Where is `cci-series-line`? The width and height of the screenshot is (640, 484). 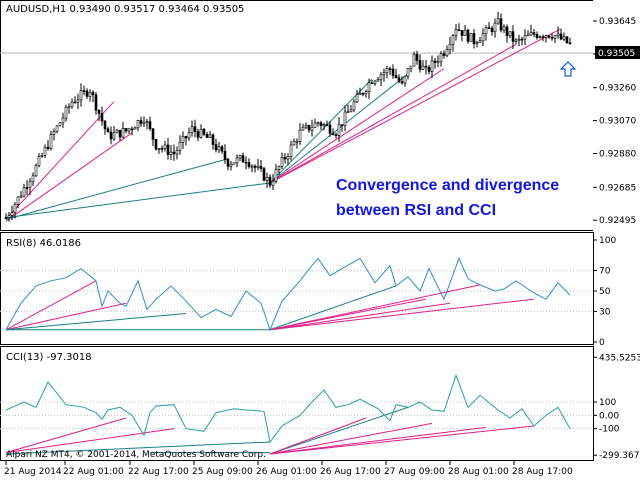 cci-series-line is located at coordinates (288, 408).